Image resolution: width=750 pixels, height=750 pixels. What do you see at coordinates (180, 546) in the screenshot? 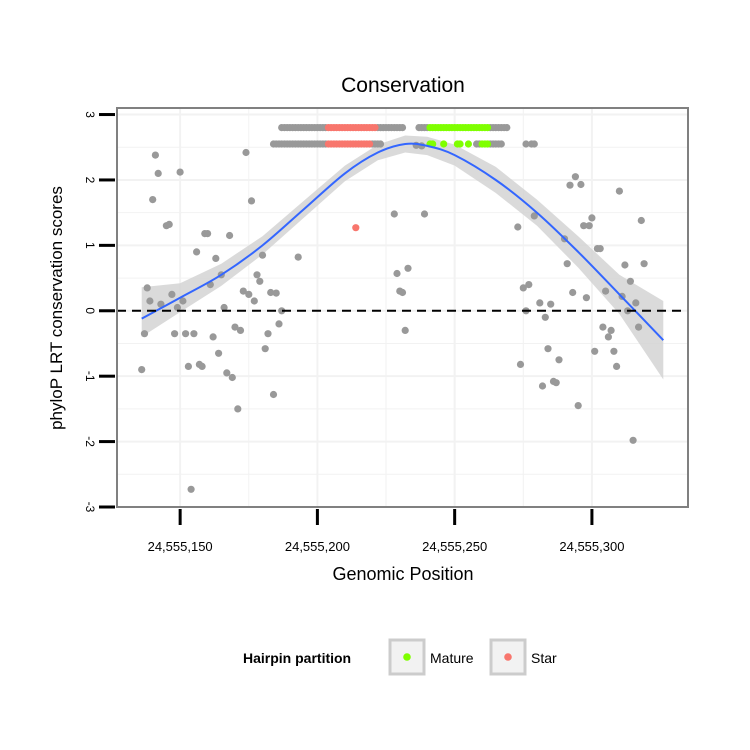
I see `x-tick-label: 24,555,150` at bounding box center [180, 546].